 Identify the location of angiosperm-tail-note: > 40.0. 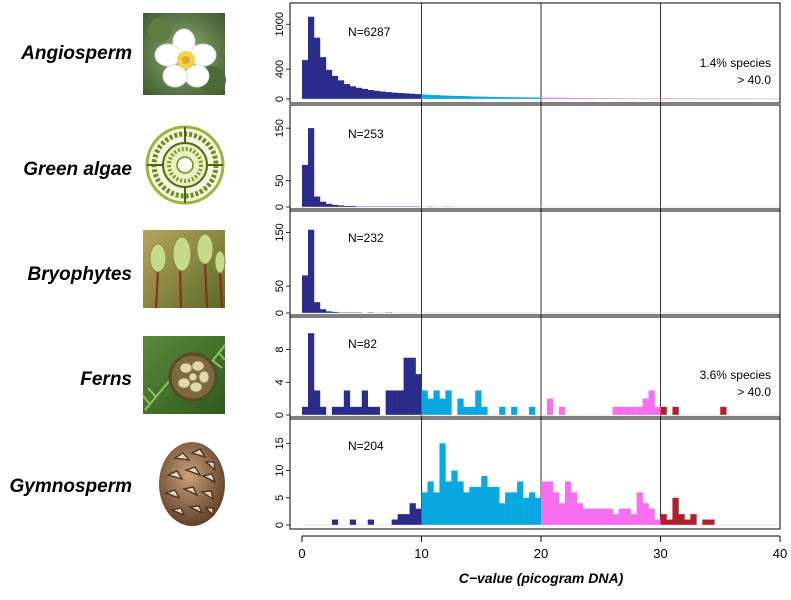
(754, 80).